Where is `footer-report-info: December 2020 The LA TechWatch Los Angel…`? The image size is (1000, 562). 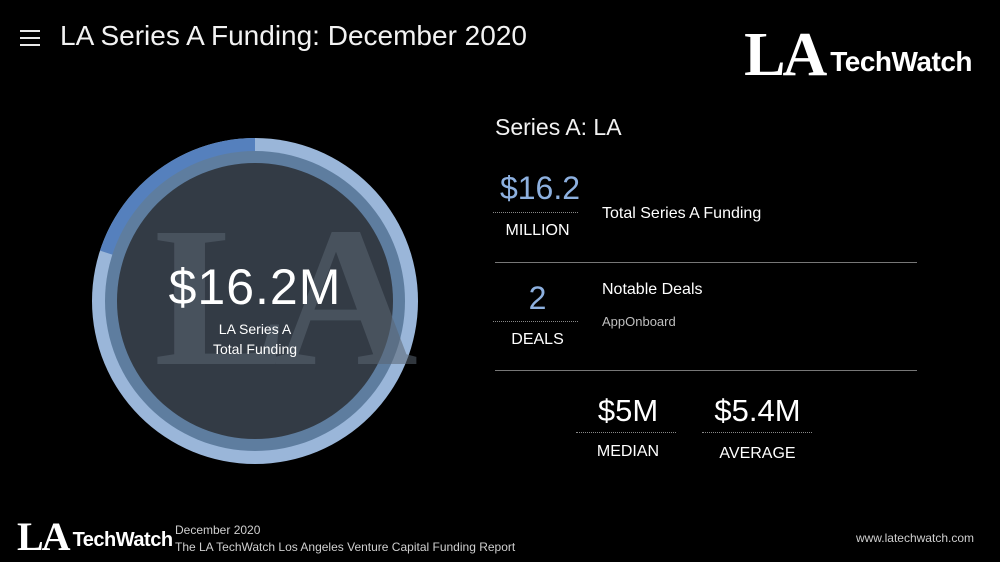
footer-report-info: December 2020 The LA TechWatch Los Angel… is located at coordinates (345, 539).